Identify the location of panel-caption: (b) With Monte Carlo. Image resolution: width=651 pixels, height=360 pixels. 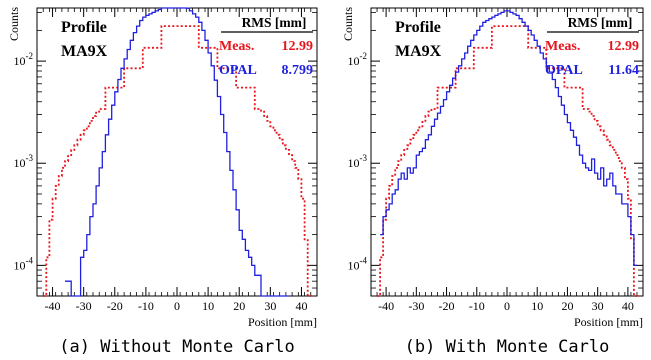
(507, 347).